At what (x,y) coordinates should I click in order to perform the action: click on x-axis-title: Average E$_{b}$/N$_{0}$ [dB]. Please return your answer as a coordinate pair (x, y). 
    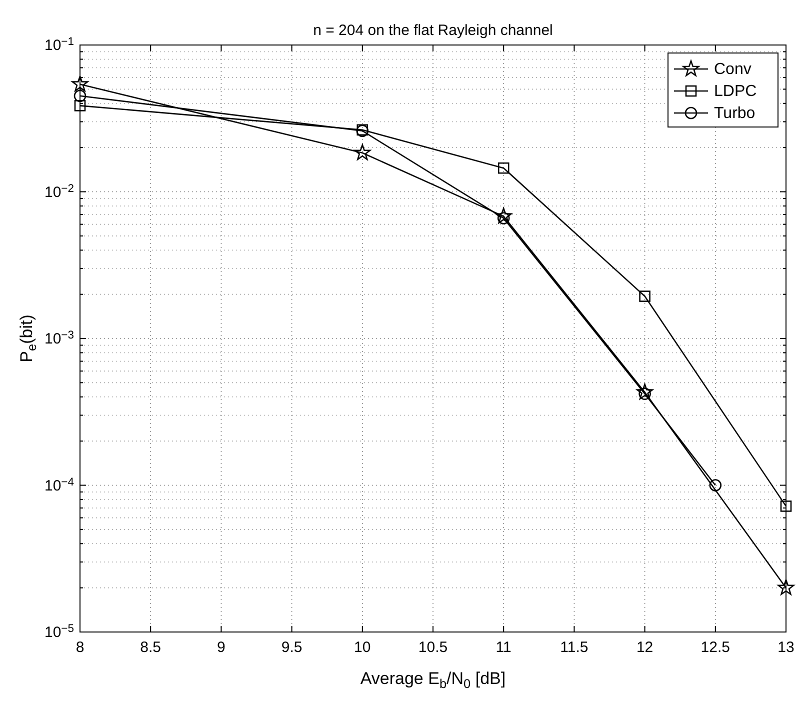
    Looking at the image, I should click on (433, 680).